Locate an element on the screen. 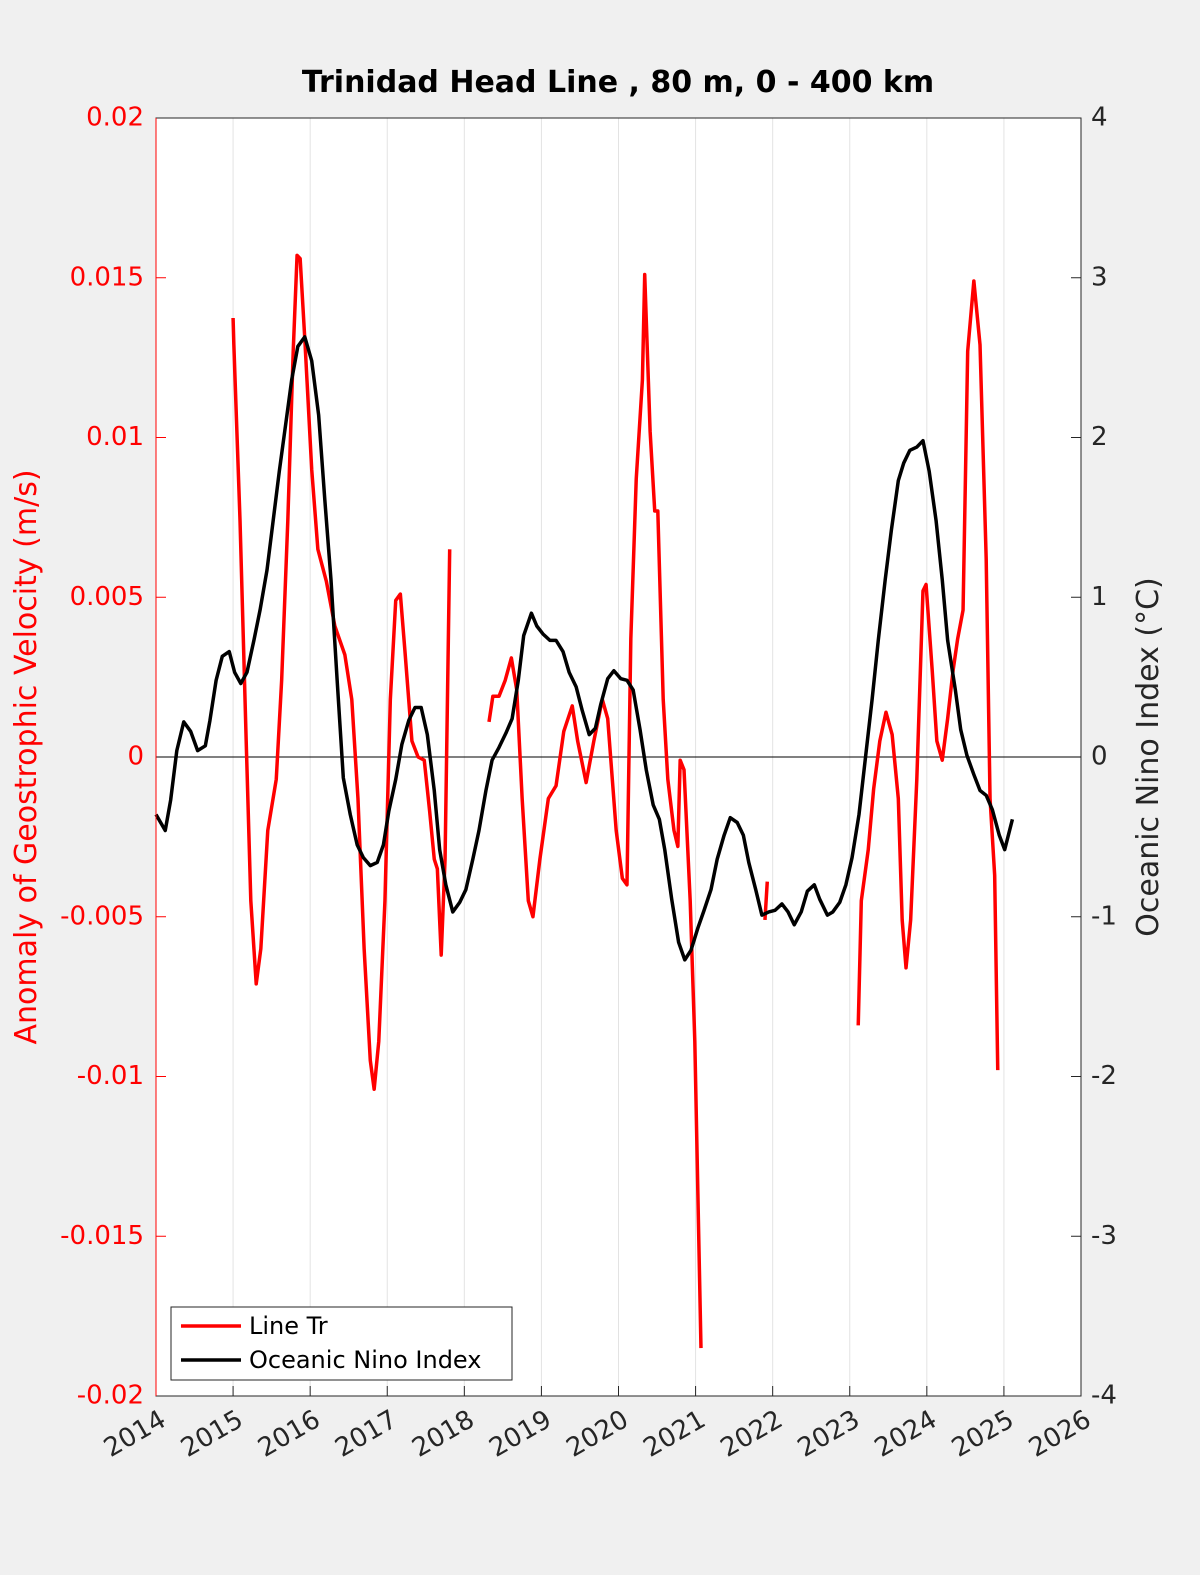  legend-box is located at coordinates (341, 1343).